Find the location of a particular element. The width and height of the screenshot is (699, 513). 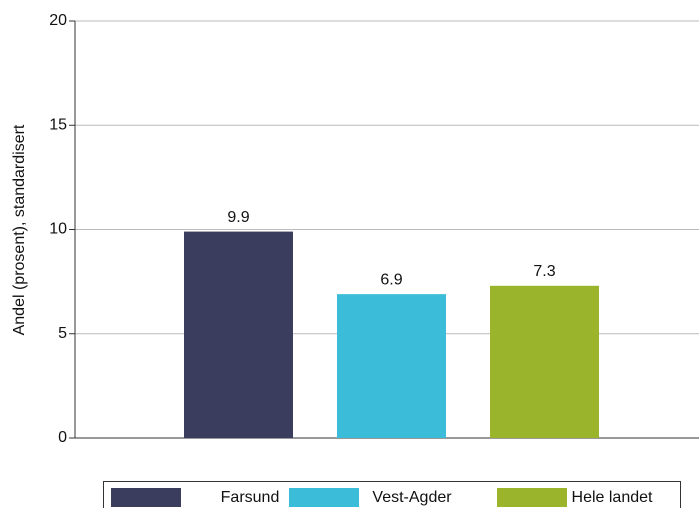

legend-box is located at coordinates (392, 497).